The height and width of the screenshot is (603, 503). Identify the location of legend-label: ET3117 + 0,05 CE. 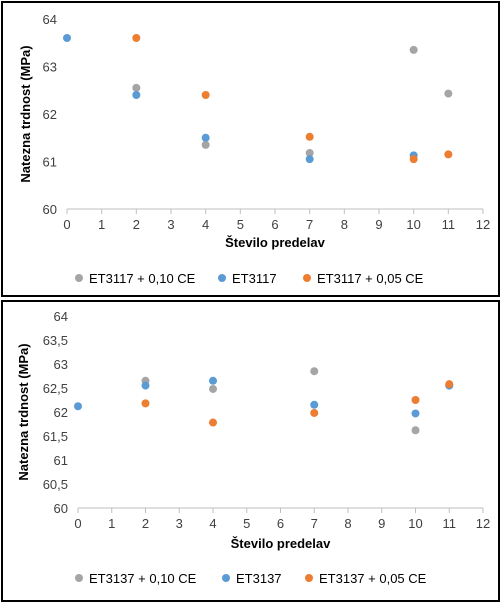
(370, 278).